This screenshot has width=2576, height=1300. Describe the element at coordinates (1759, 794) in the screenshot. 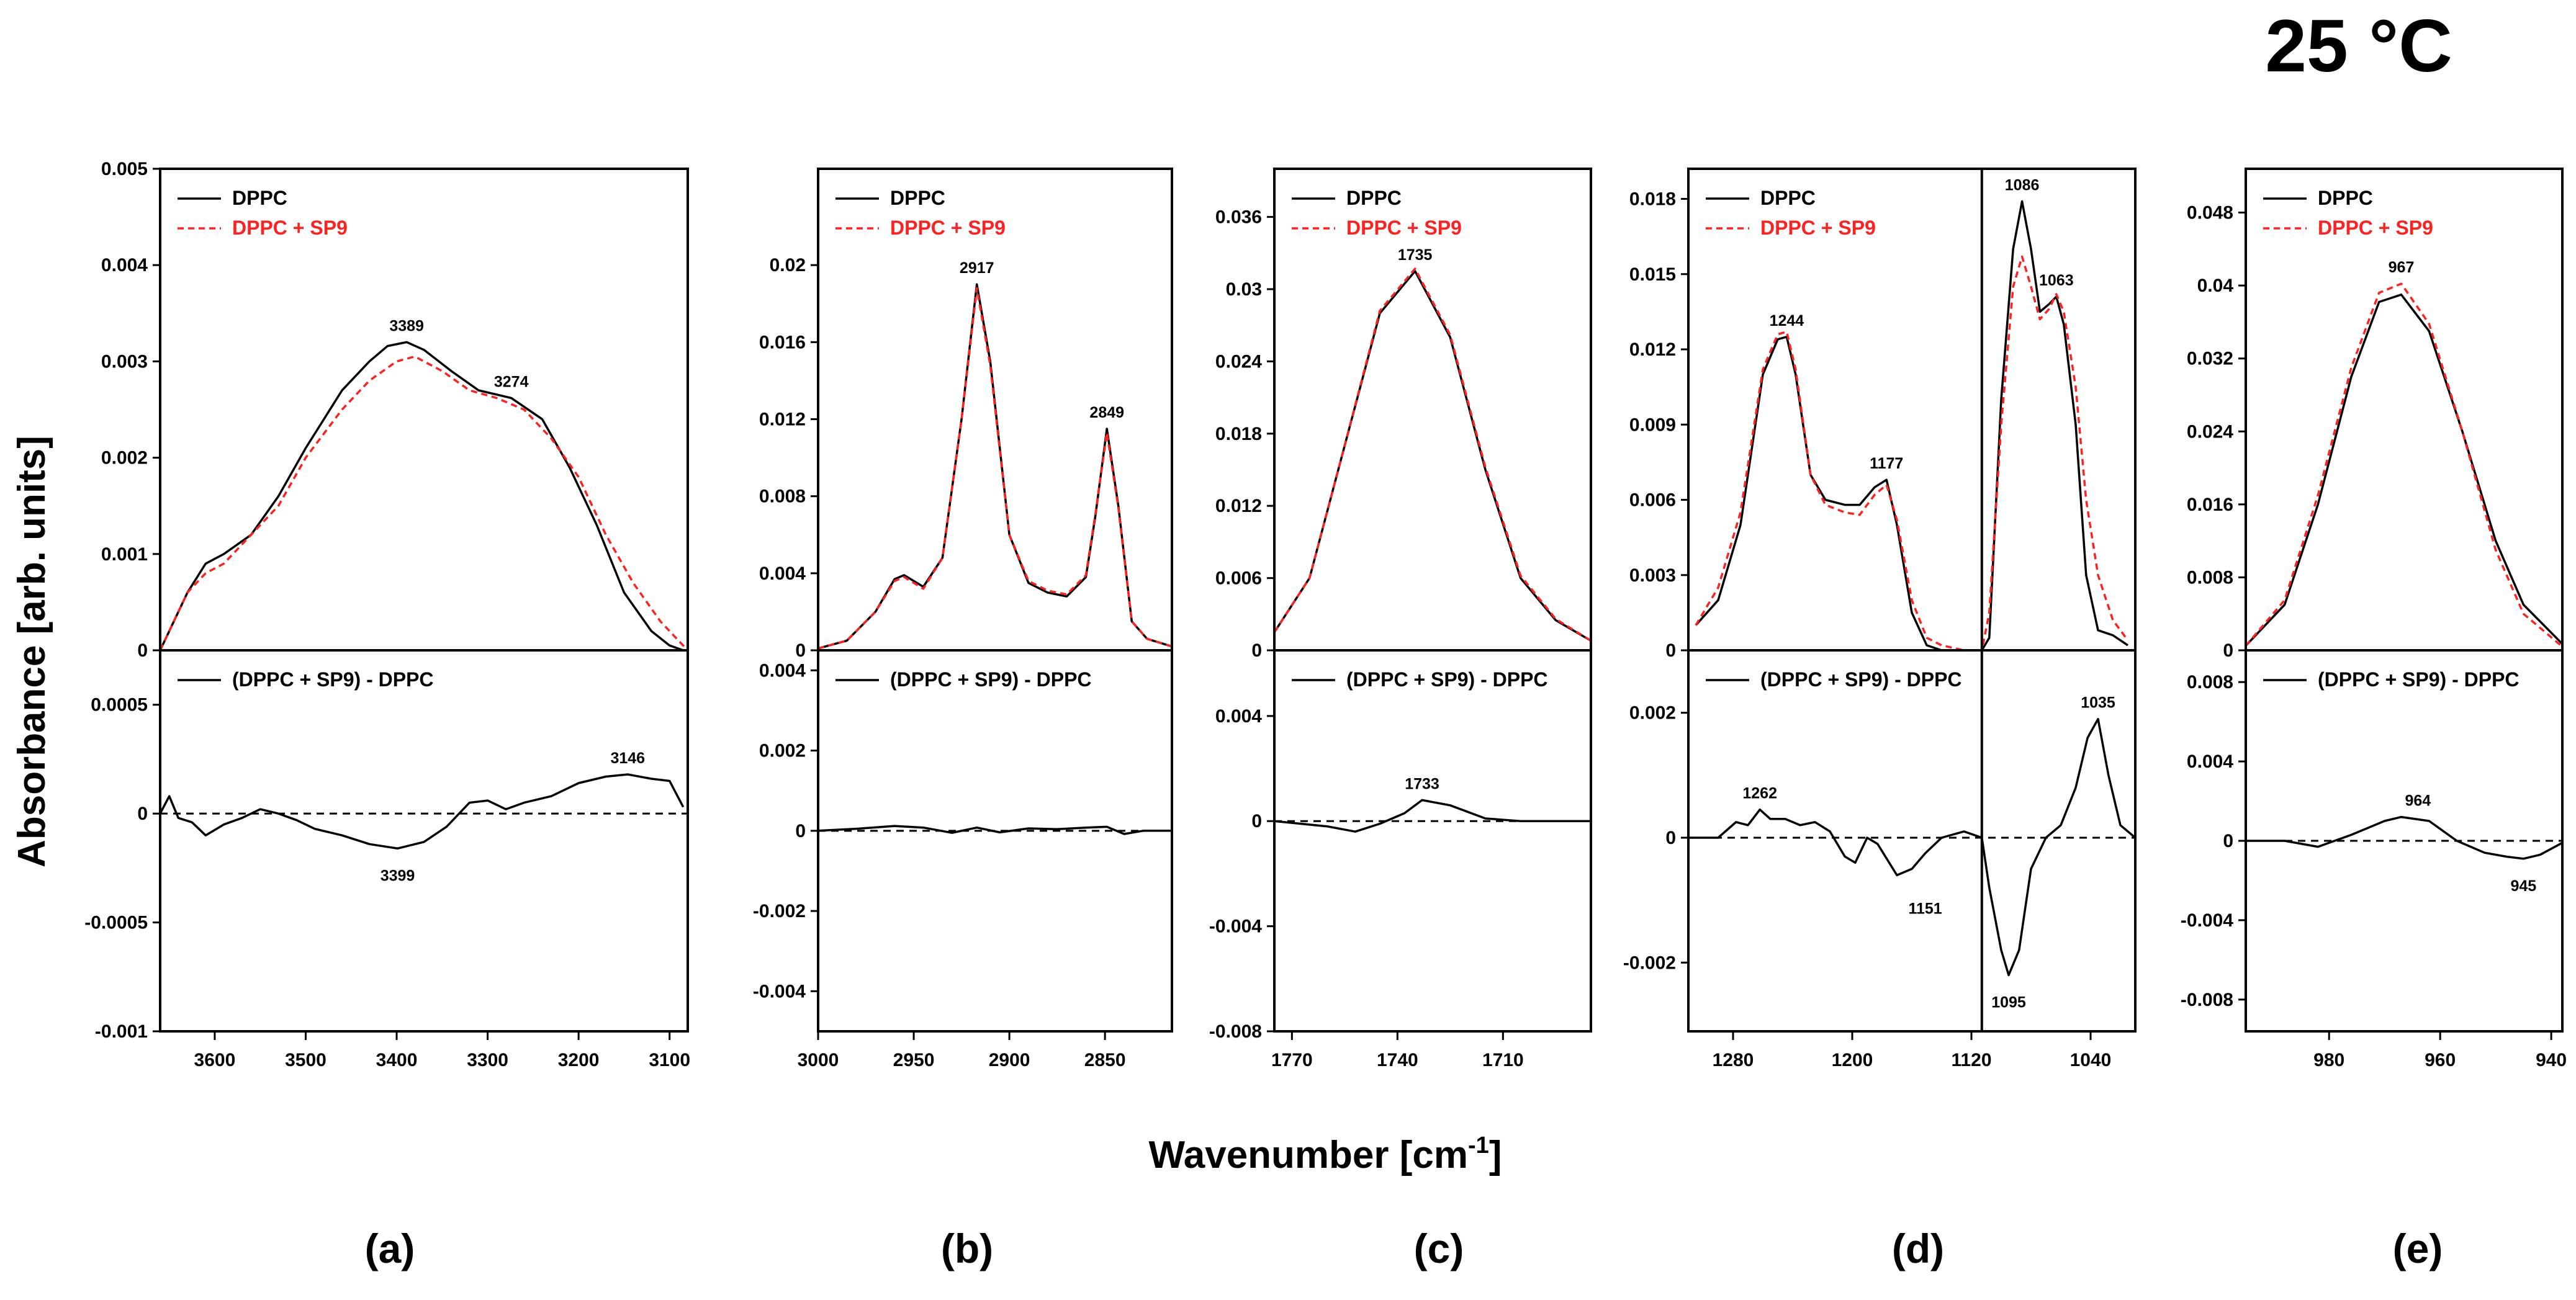

I see `peak-label: 1262` at that location.